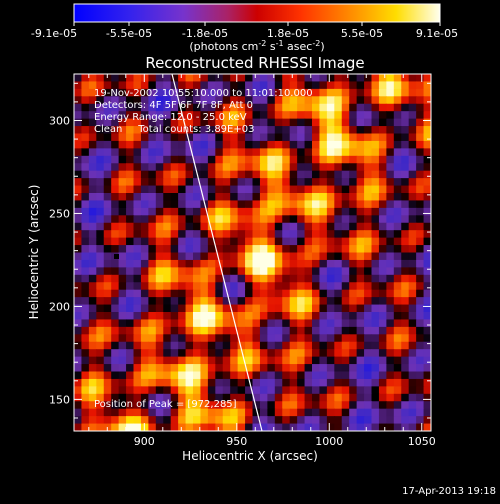 The height and width of the screenshot is (504, 500). I want to click on colorbar-tick-label: 1.8e-05, so click(288, 33).